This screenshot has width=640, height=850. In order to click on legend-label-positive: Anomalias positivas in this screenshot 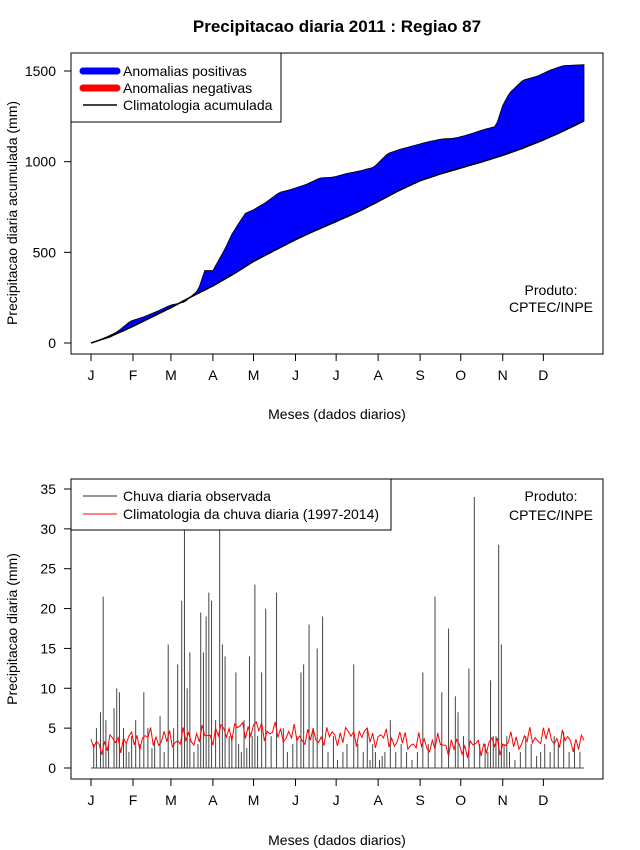, I will do `click(185, 71)`.